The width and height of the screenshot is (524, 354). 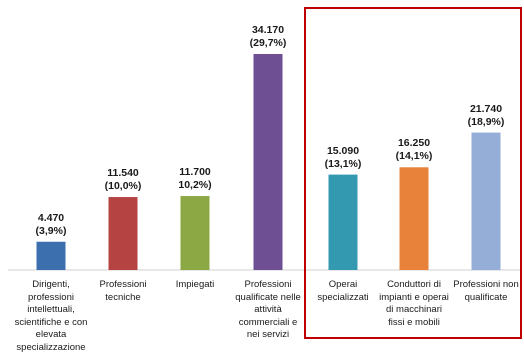 I want to click on data-label-1: 11.540 (10,0%), so click(x=123, y=180).